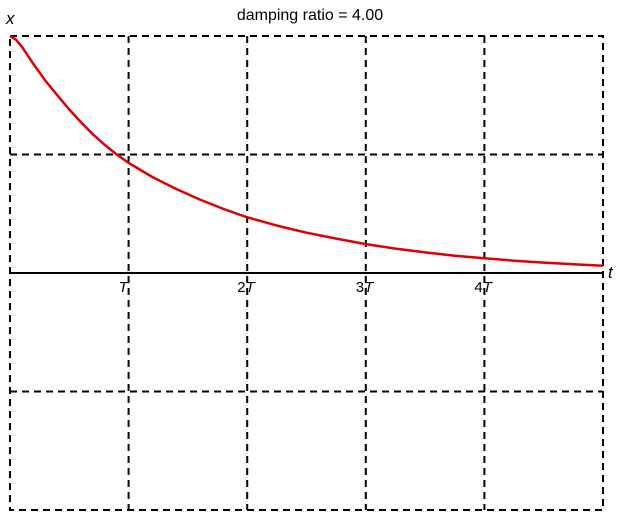 Image resolution: width=627 pixels, height=519 pixels. Describe the element at coordinates (10, 18) in the screenshot. I see `y-axis-label: x` at that location.